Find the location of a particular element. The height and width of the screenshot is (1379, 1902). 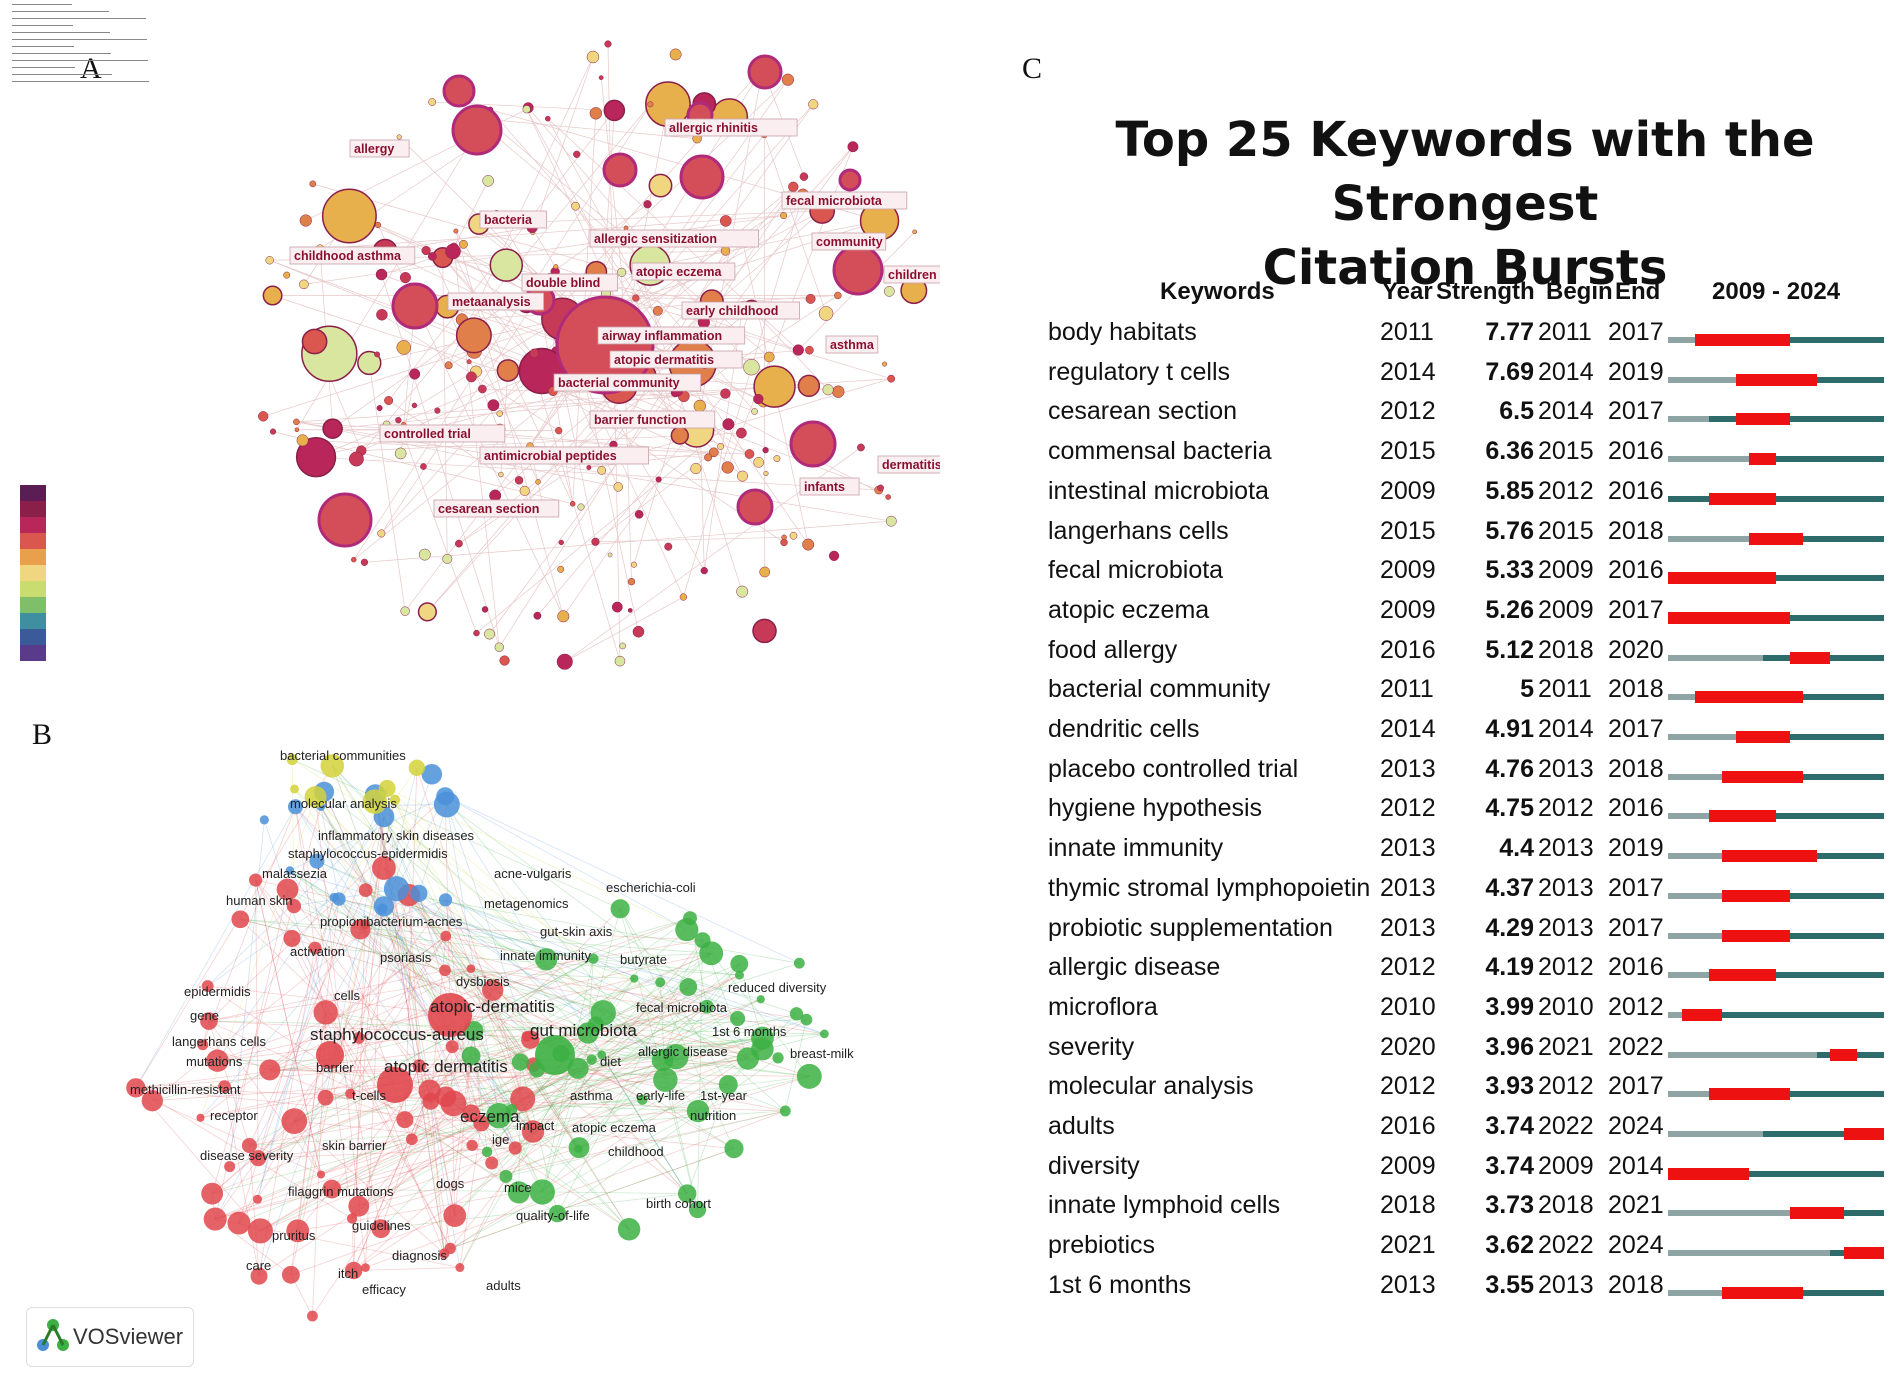

legend-swatch is located at coordinates (33, 509).